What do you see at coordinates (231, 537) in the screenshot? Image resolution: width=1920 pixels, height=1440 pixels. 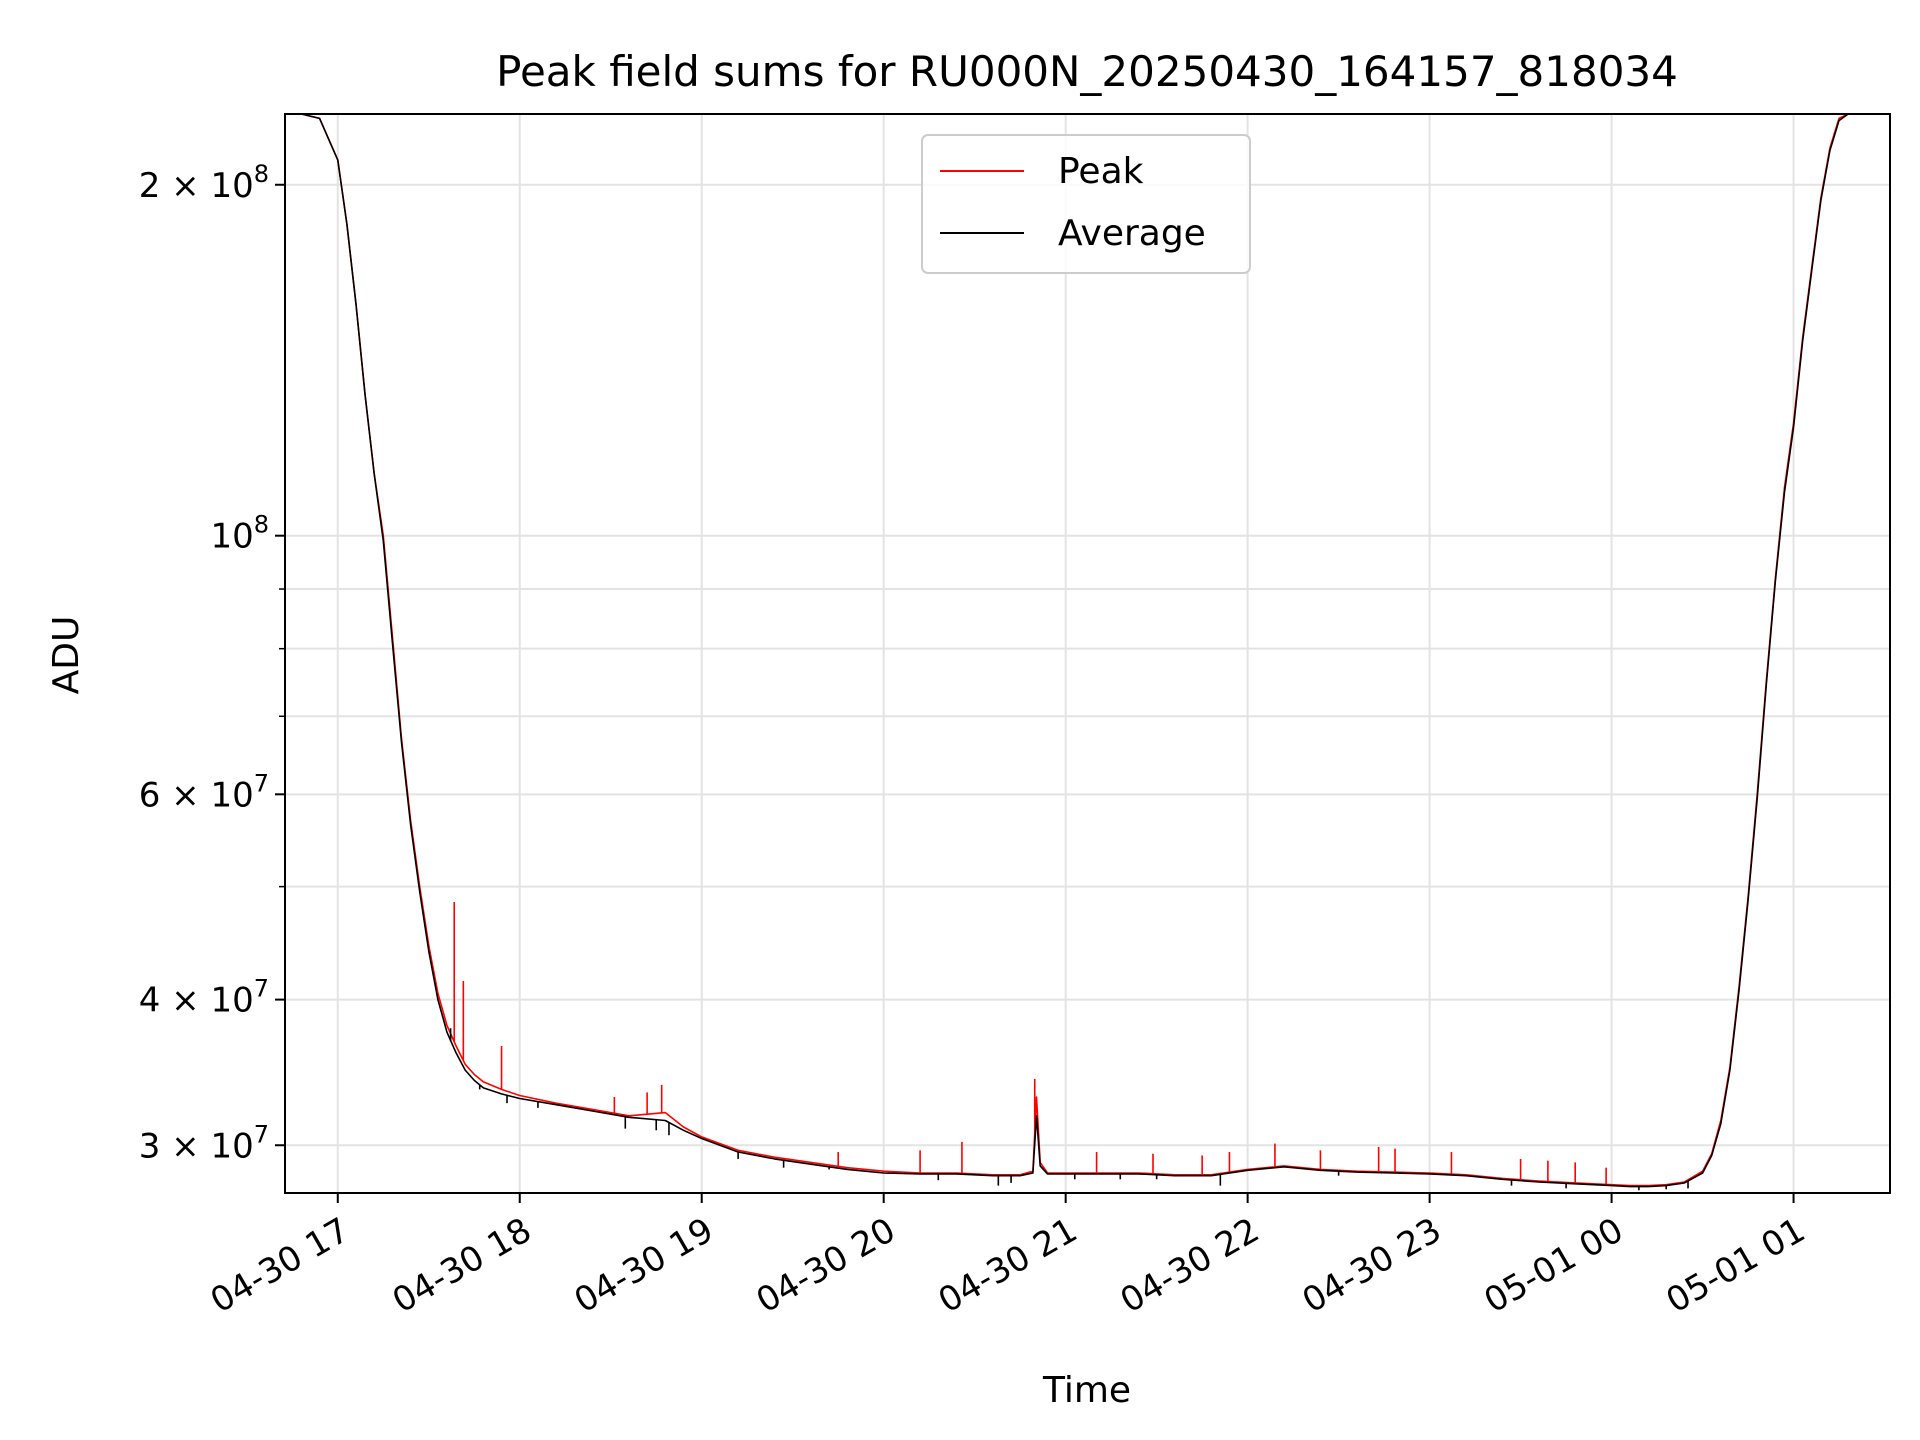 I see `y-tick-label-base: 10` at bounding box center [231, 537].